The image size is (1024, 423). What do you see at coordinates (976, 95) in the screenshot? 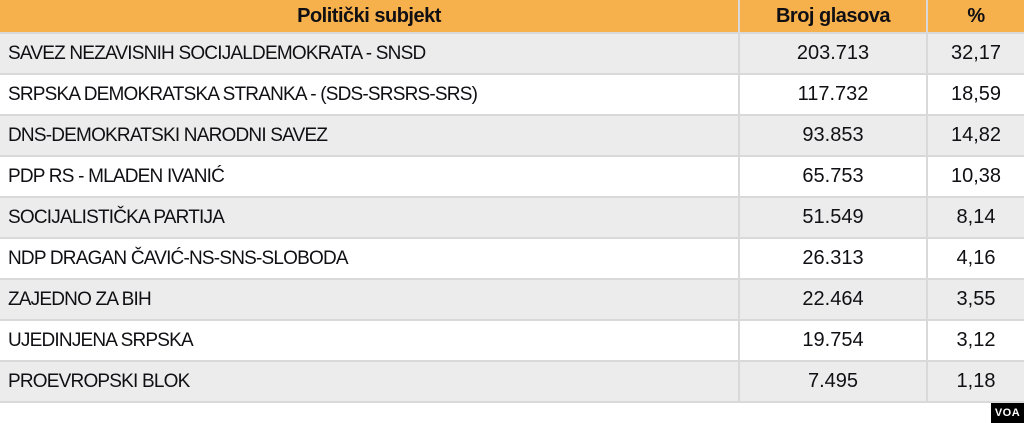
I see `cell-percent: 18,59` at bounding box center [976, 95].